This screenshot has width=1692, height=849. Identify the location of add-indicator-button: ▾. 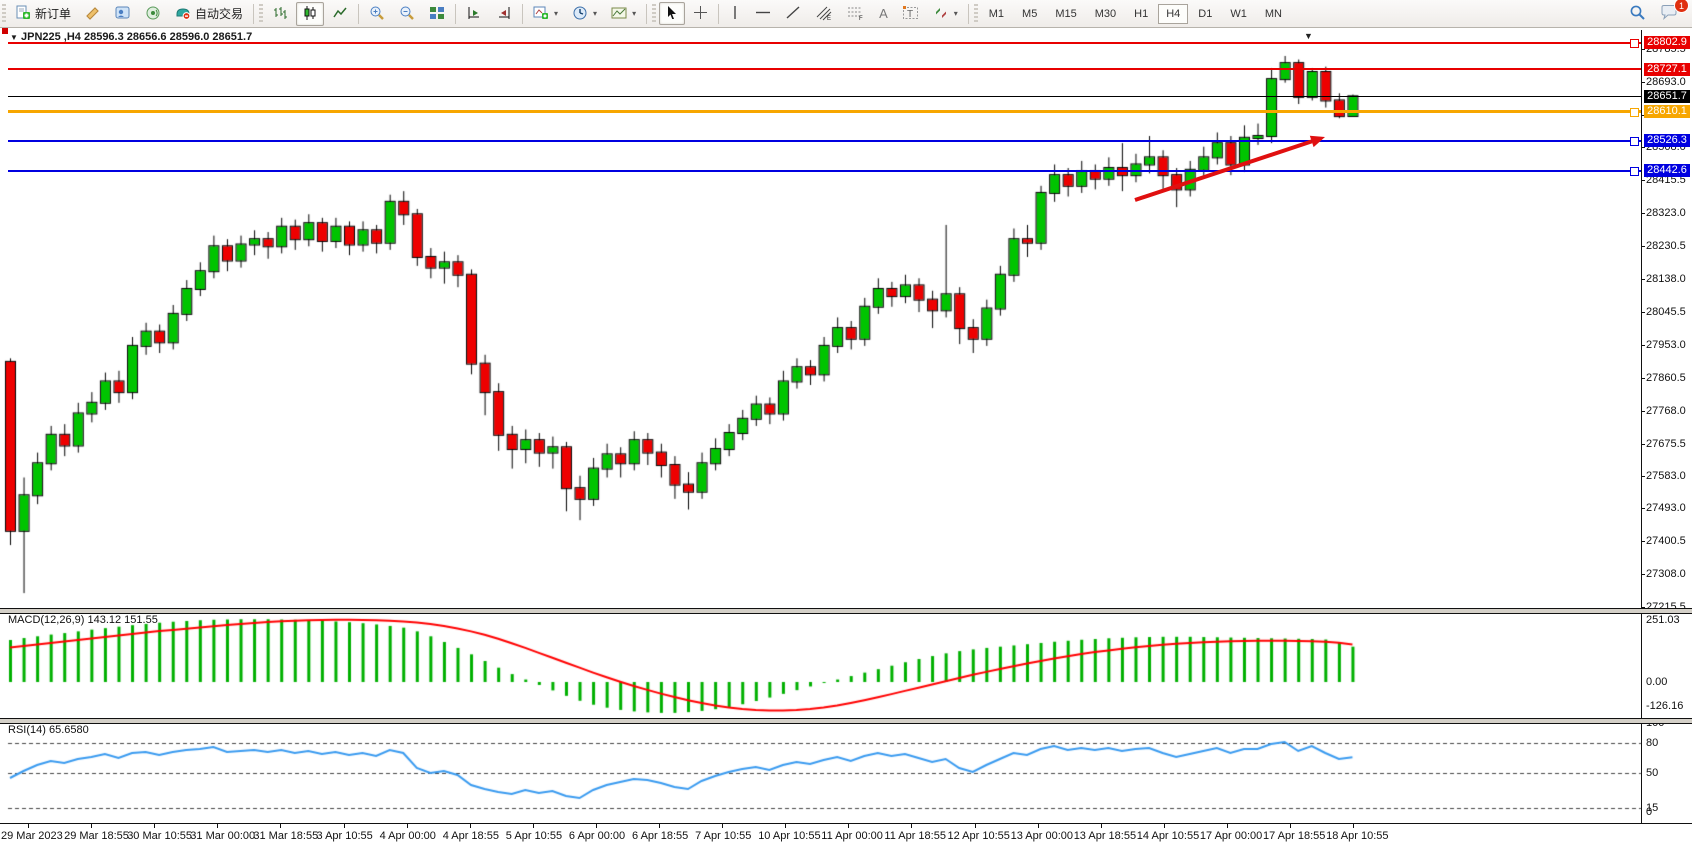
(545, 14).